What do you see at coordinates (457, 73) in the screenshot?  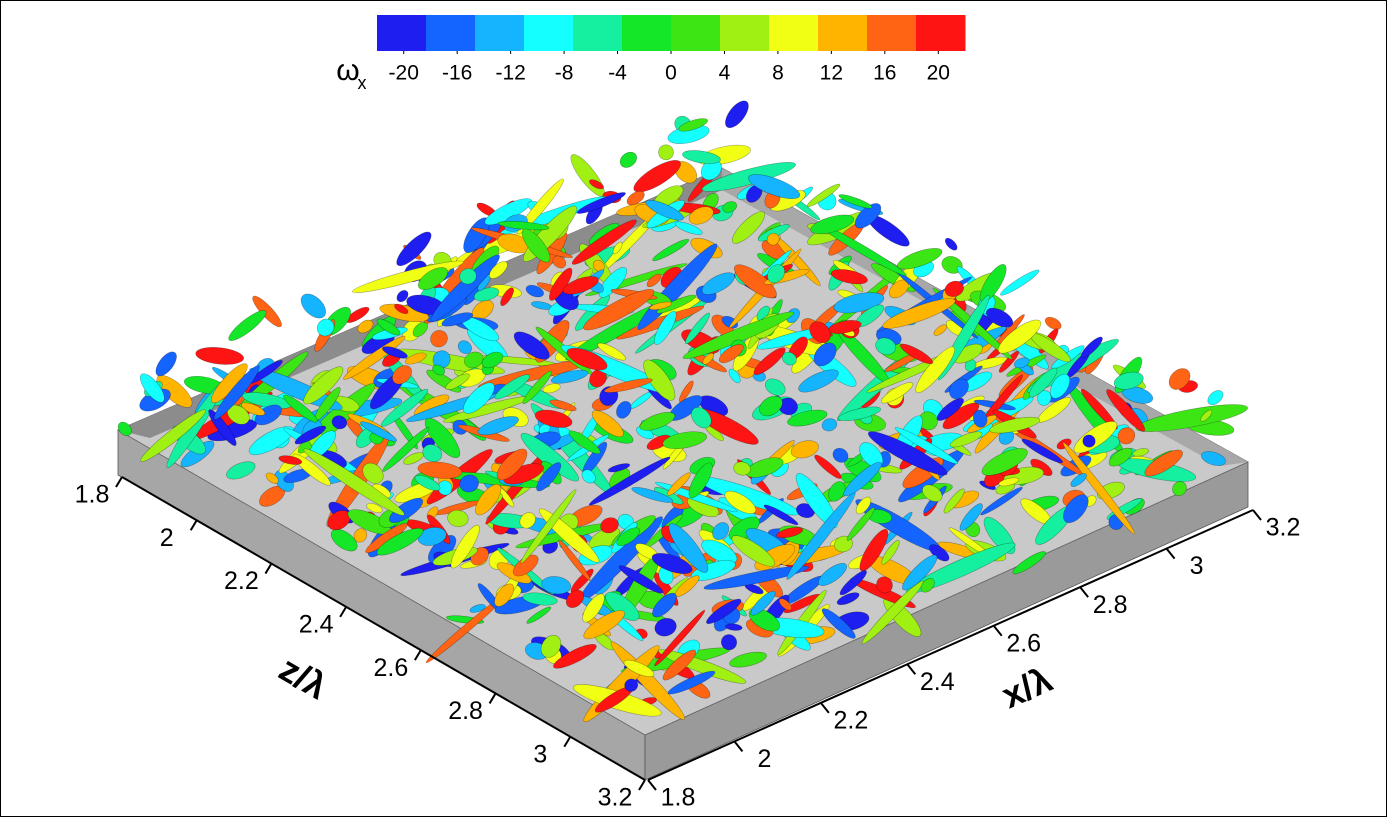 I see `colorbar-tick-label: -16` at bounding box center [457, 73].